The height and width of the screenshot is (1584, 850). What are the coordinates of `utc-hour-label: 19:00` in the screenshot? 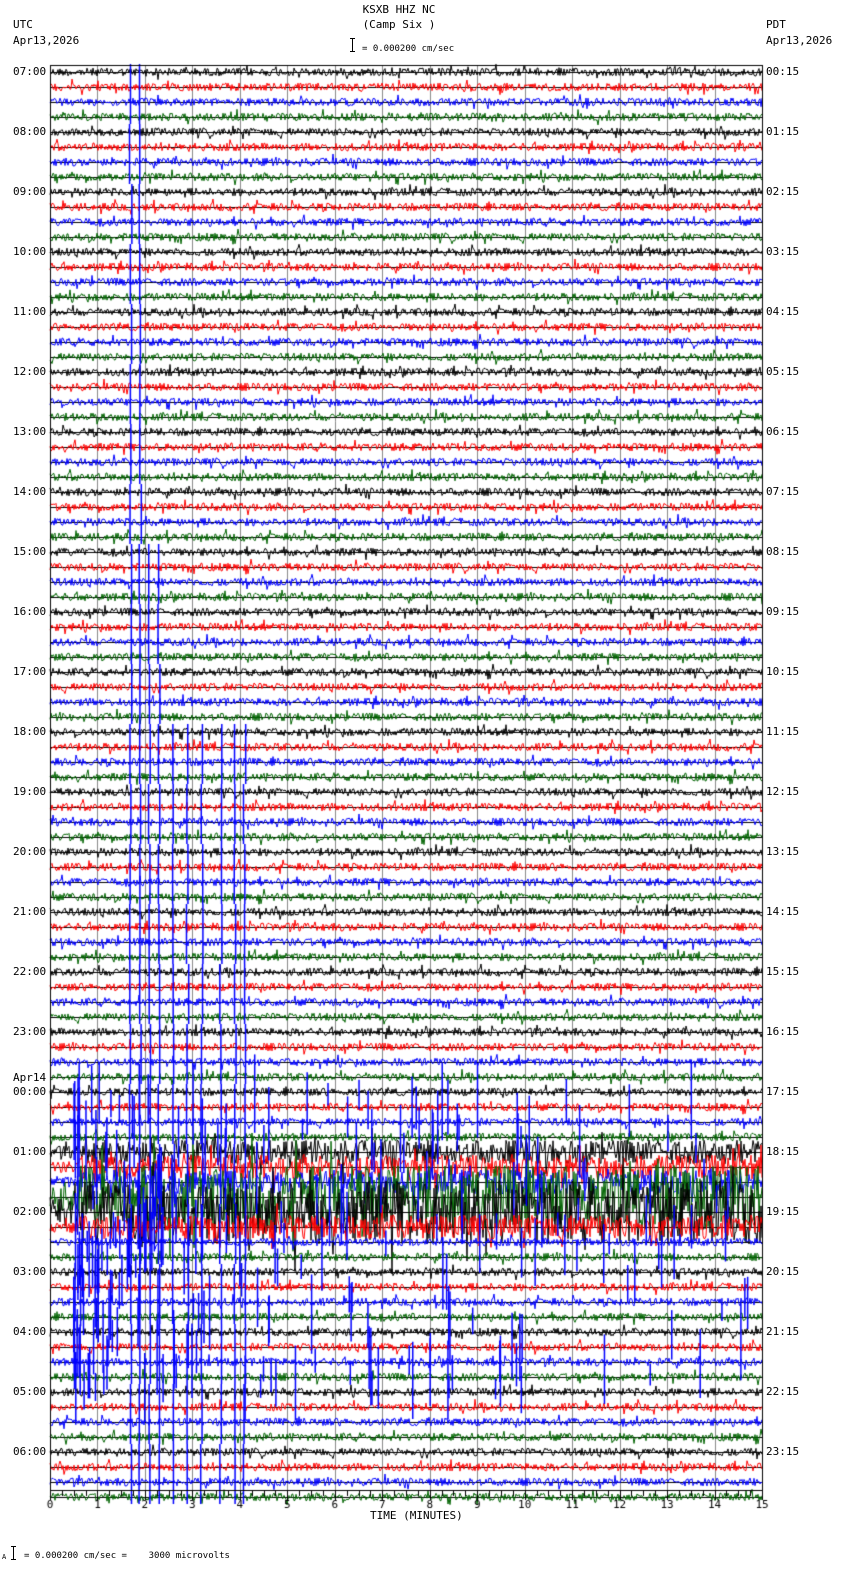 It's located at (30, 791).